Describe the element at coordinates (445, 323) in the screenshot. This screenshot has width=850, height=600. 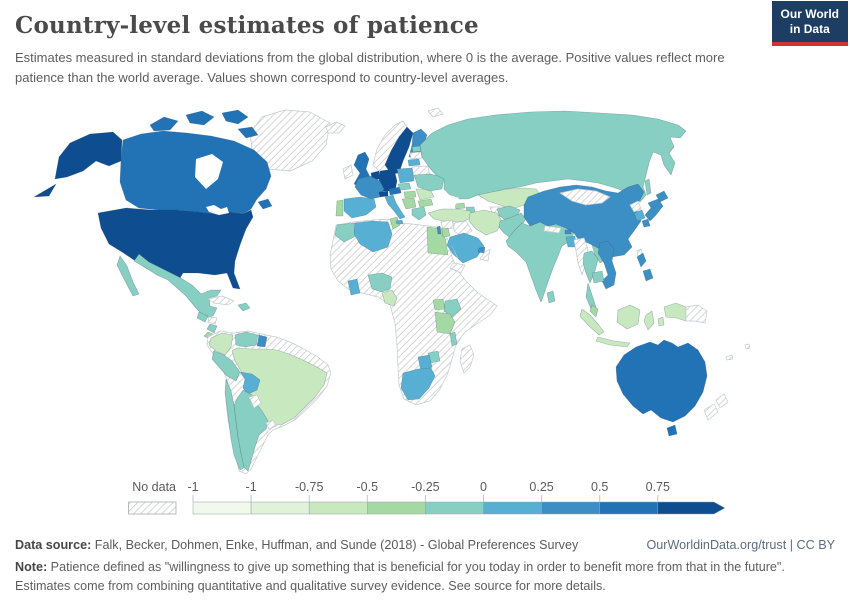
I see `country-tanzania` at that location.